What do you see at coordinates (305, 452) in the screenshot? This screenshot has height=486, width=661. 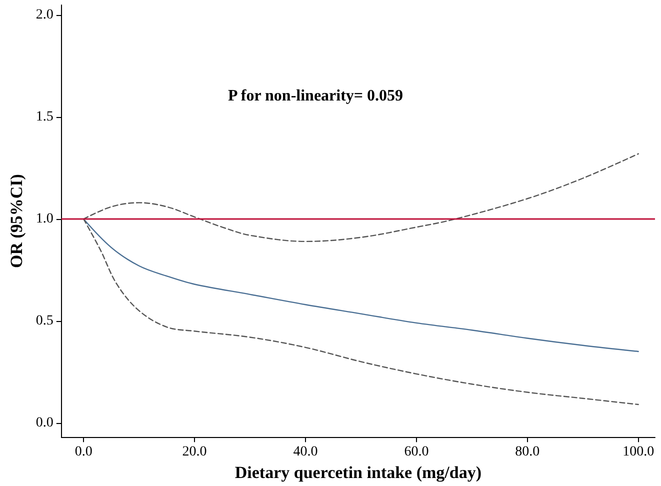 I see `x-tick-label: 40.0` at bounding box center [305, 452].